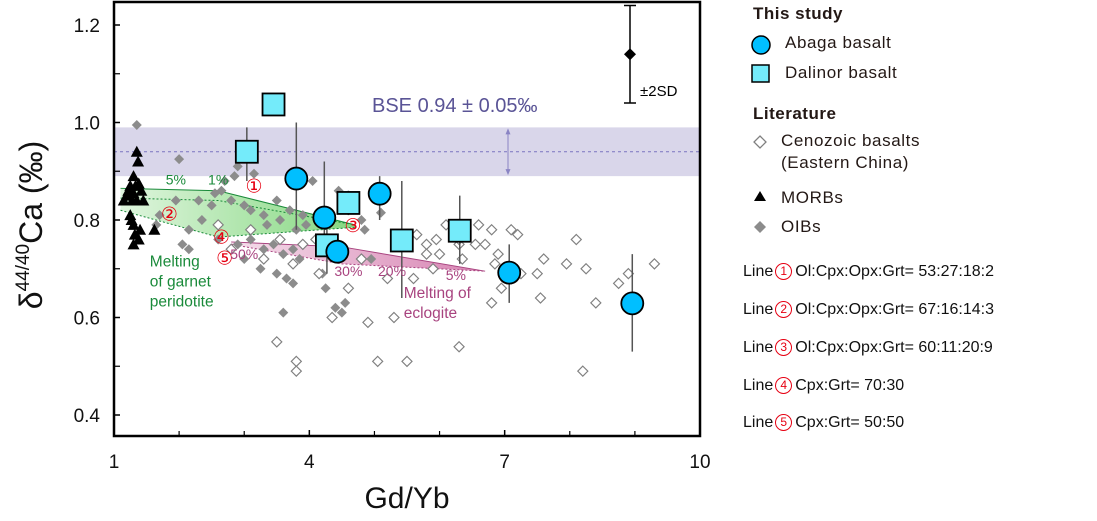  I want to click on percent-label: 5%, so click(176, 179).